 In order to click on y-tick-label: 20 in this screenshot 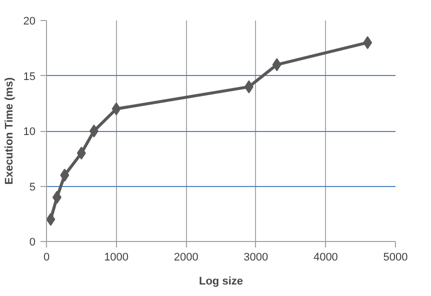, I will do `click(29, 22)`.